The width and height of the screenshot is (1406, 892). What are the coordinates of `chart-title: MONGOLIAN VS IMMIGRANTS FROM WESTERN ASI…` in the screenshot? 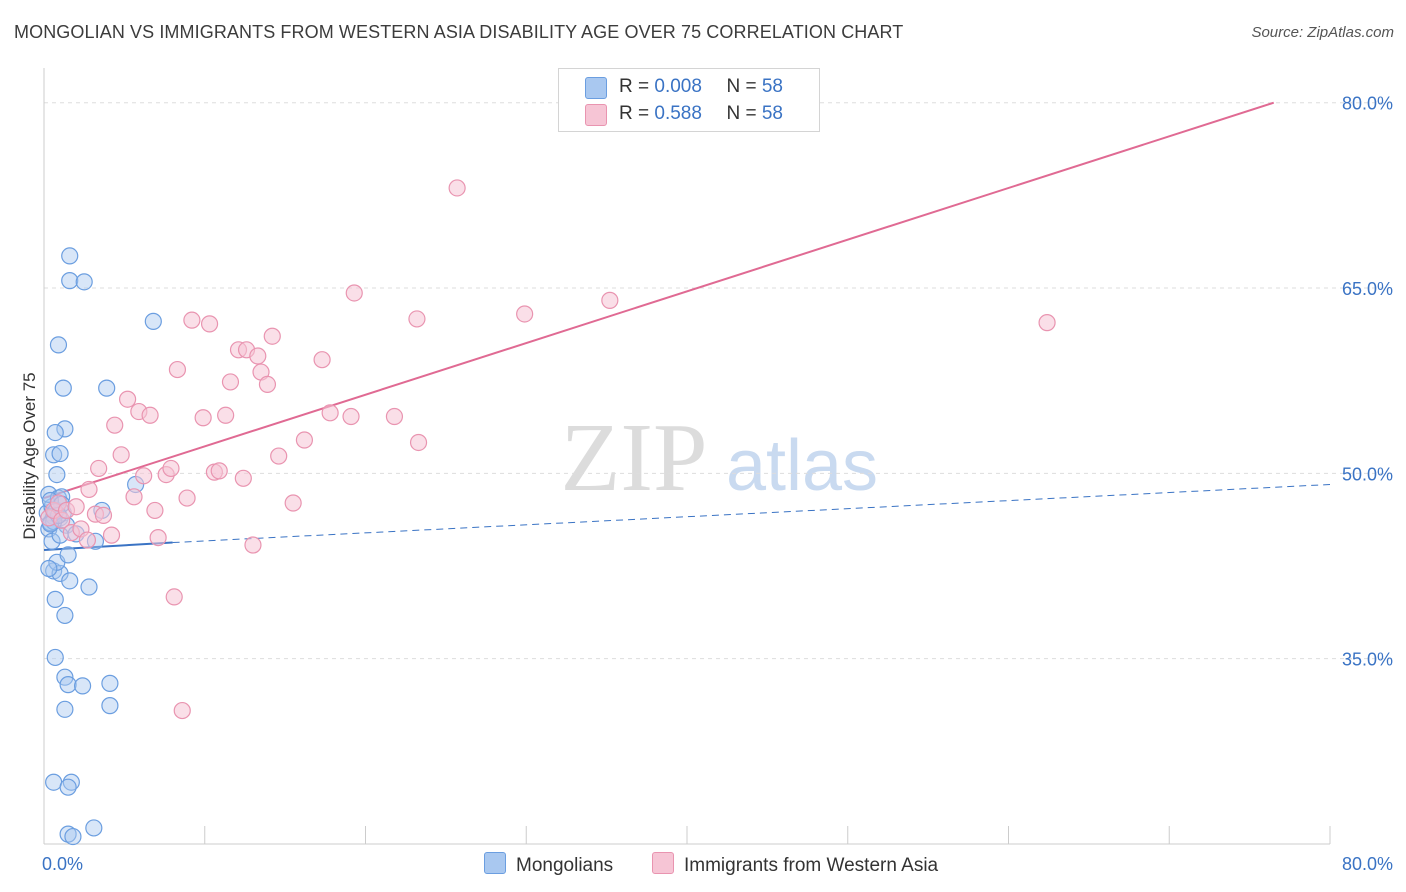 It's located at (459, 32).